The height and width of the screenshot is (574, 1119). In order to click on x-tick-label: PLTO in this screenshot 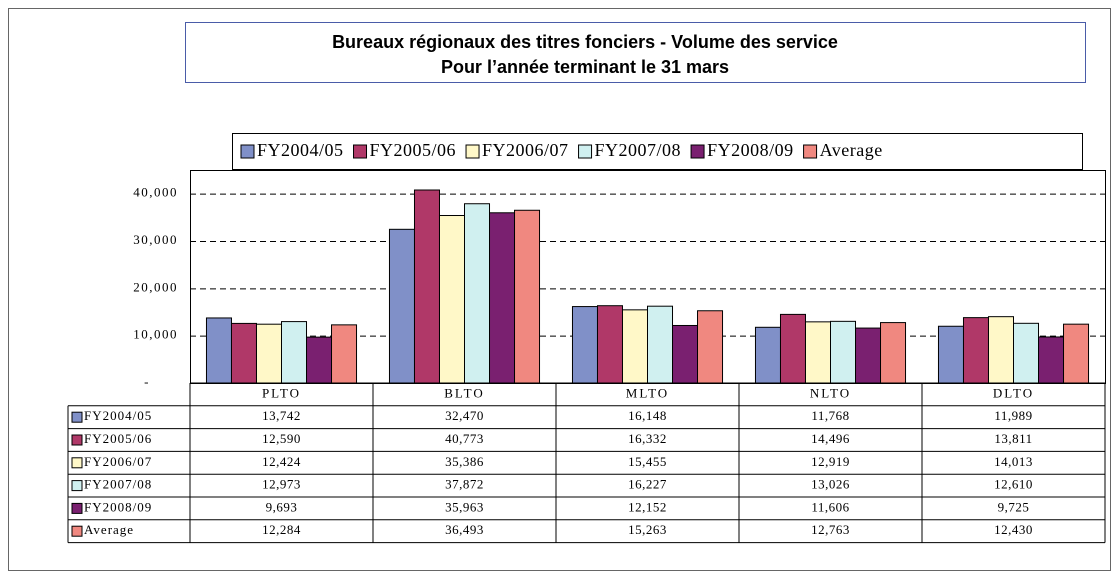, I will do `click(281, 392)`.